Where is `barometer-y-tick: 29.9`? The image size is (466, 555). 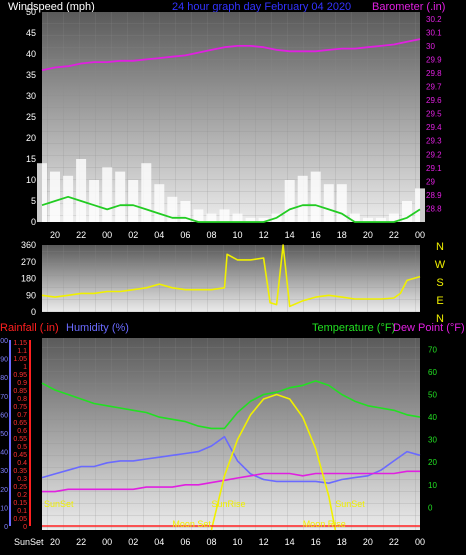
barometer-y-tick: 29.9 is located at coordinates (434, 59).